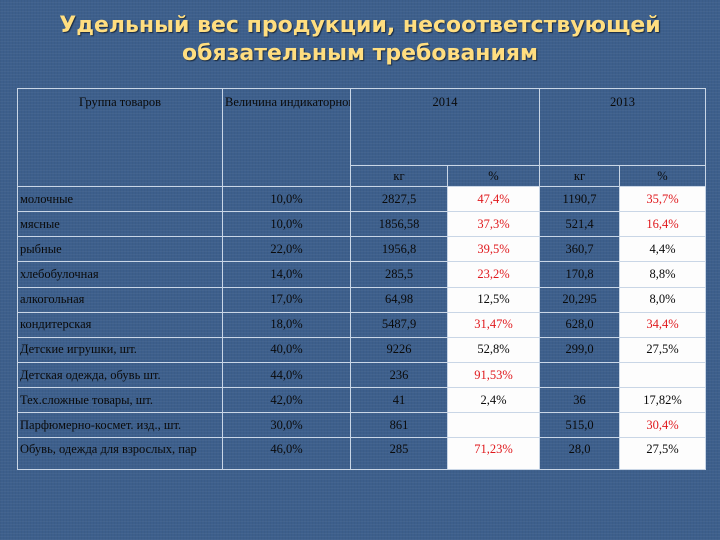 This screenshot has height=540, width=720. I want to click on cell-kg-2013: 299,0, so click(579, 349).